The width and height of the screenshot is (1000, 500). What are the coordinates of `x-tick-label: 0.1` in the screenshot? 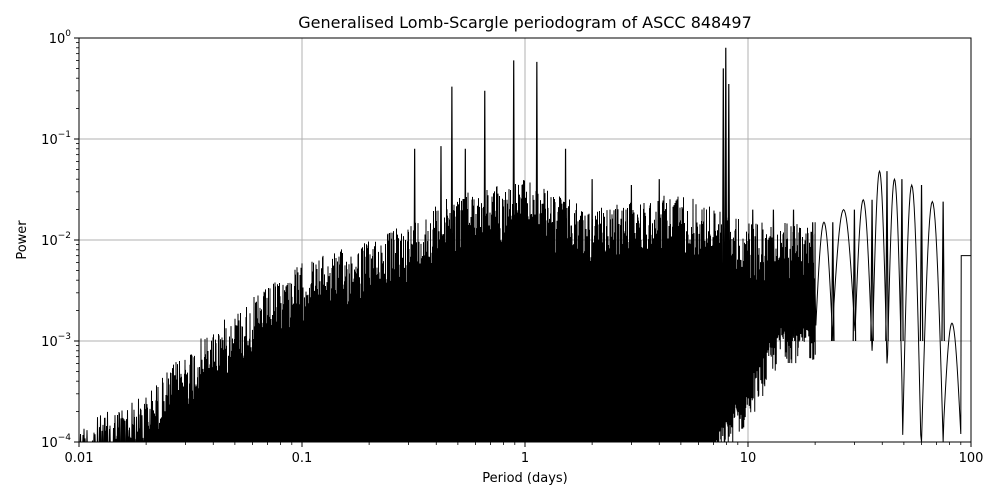 It's located at (302, 458).